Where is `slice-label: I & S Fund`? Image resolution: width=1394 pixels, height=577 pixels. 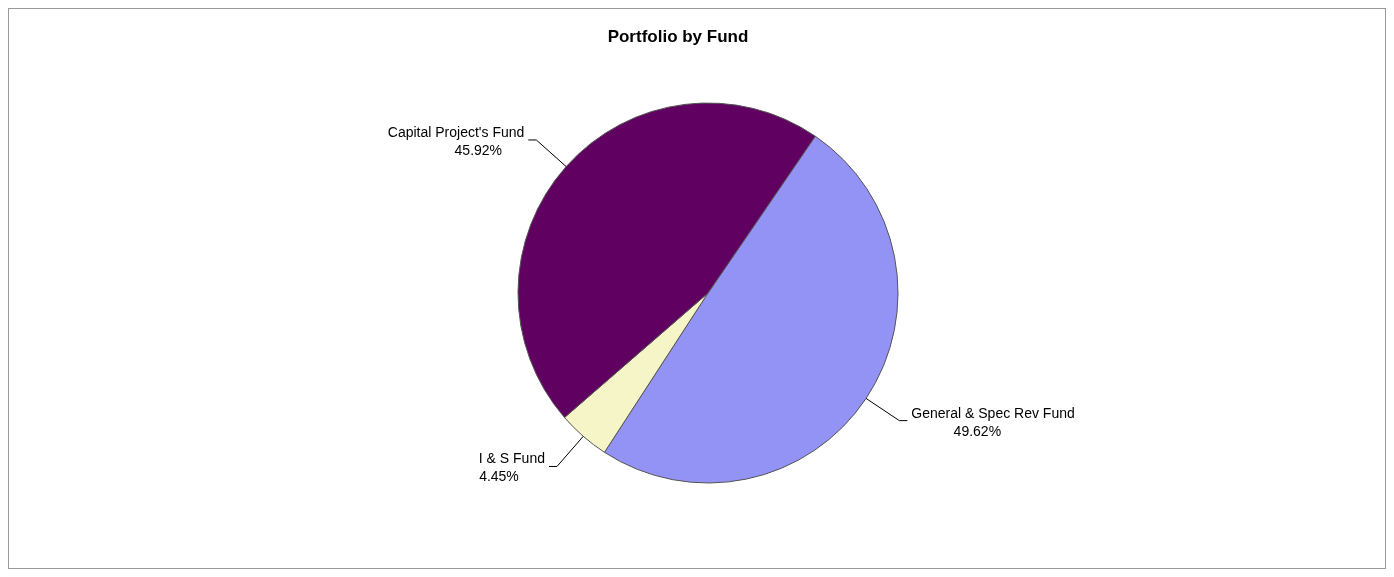 slice-label: I & S Fund is located at coordinates (511, 458).